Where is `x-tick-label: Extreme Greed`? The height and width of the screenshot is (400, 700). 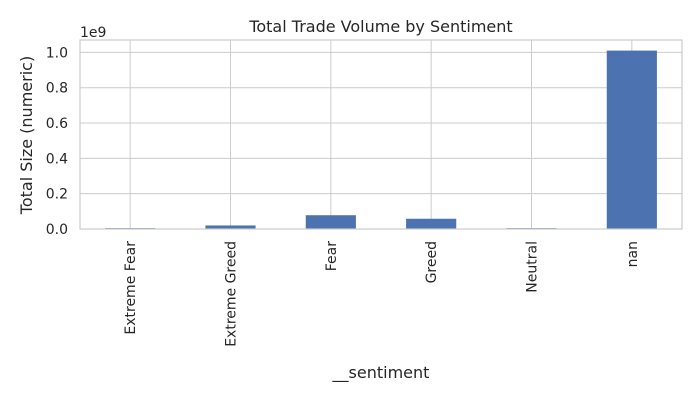 x-tick-label: Extreme Greed is located at coordinates (232, 294).